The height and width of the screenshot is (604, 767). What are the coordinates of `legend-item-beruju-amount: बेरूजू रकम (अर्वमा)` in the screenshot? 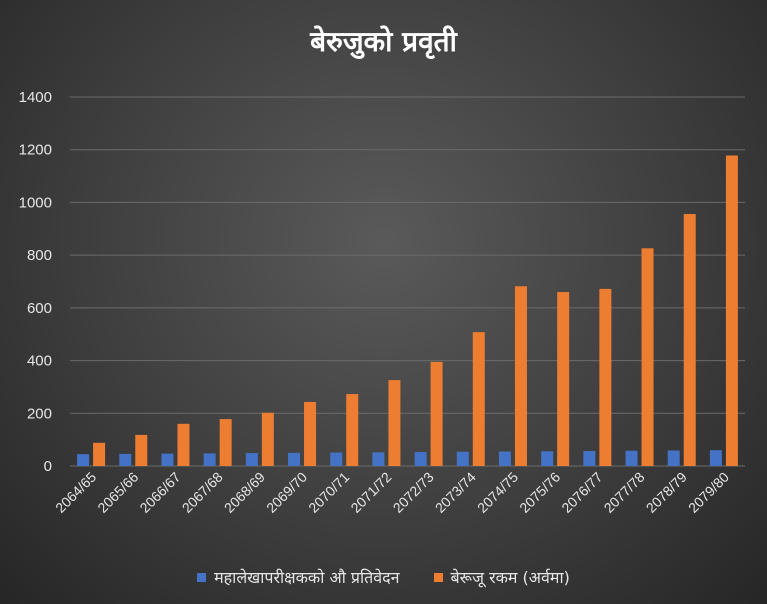 It's located at (501, 577).